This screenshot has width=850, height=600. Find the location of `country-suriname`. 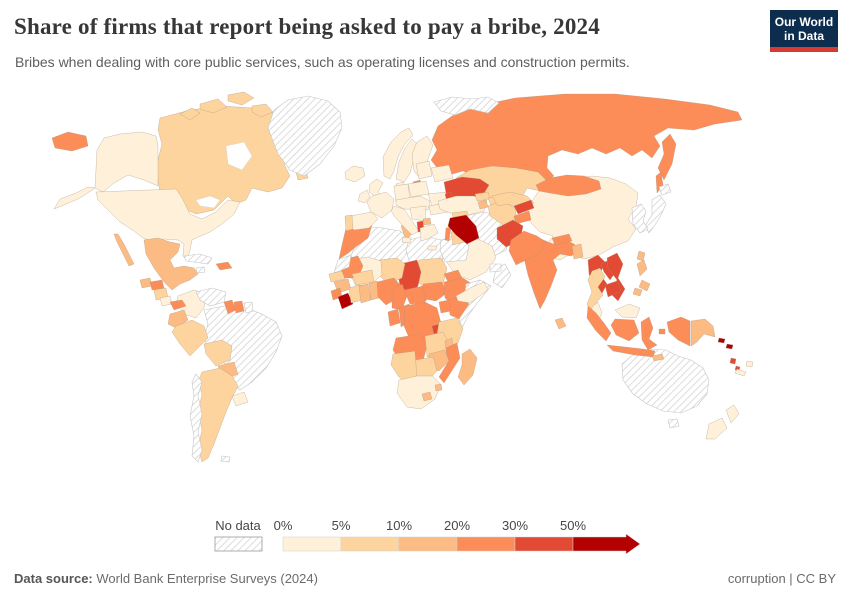

country-suriname is located at coordinates (239, 307).